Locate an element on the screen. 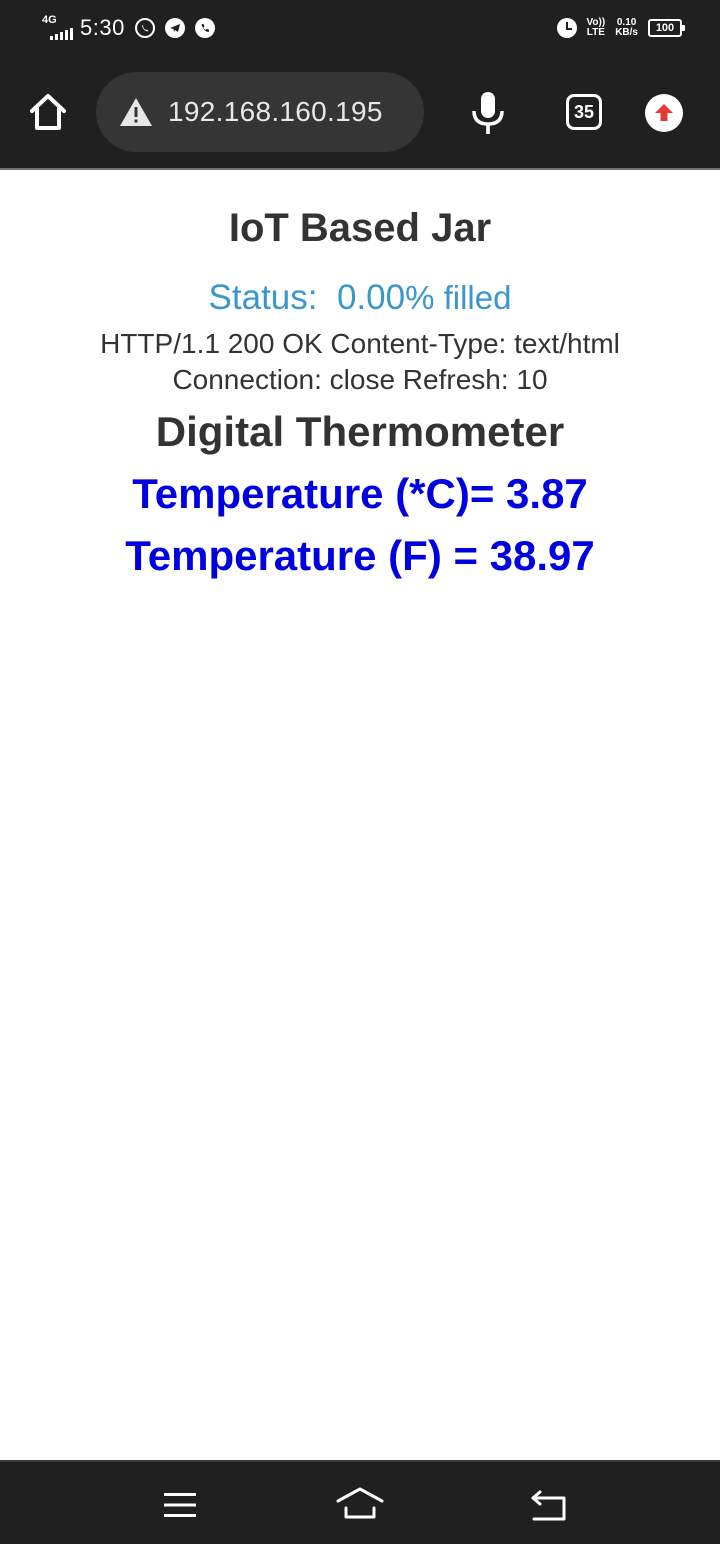 The height and width of the screenshot is (1544, 720). warning-icon is located at coordinates (136, 112).